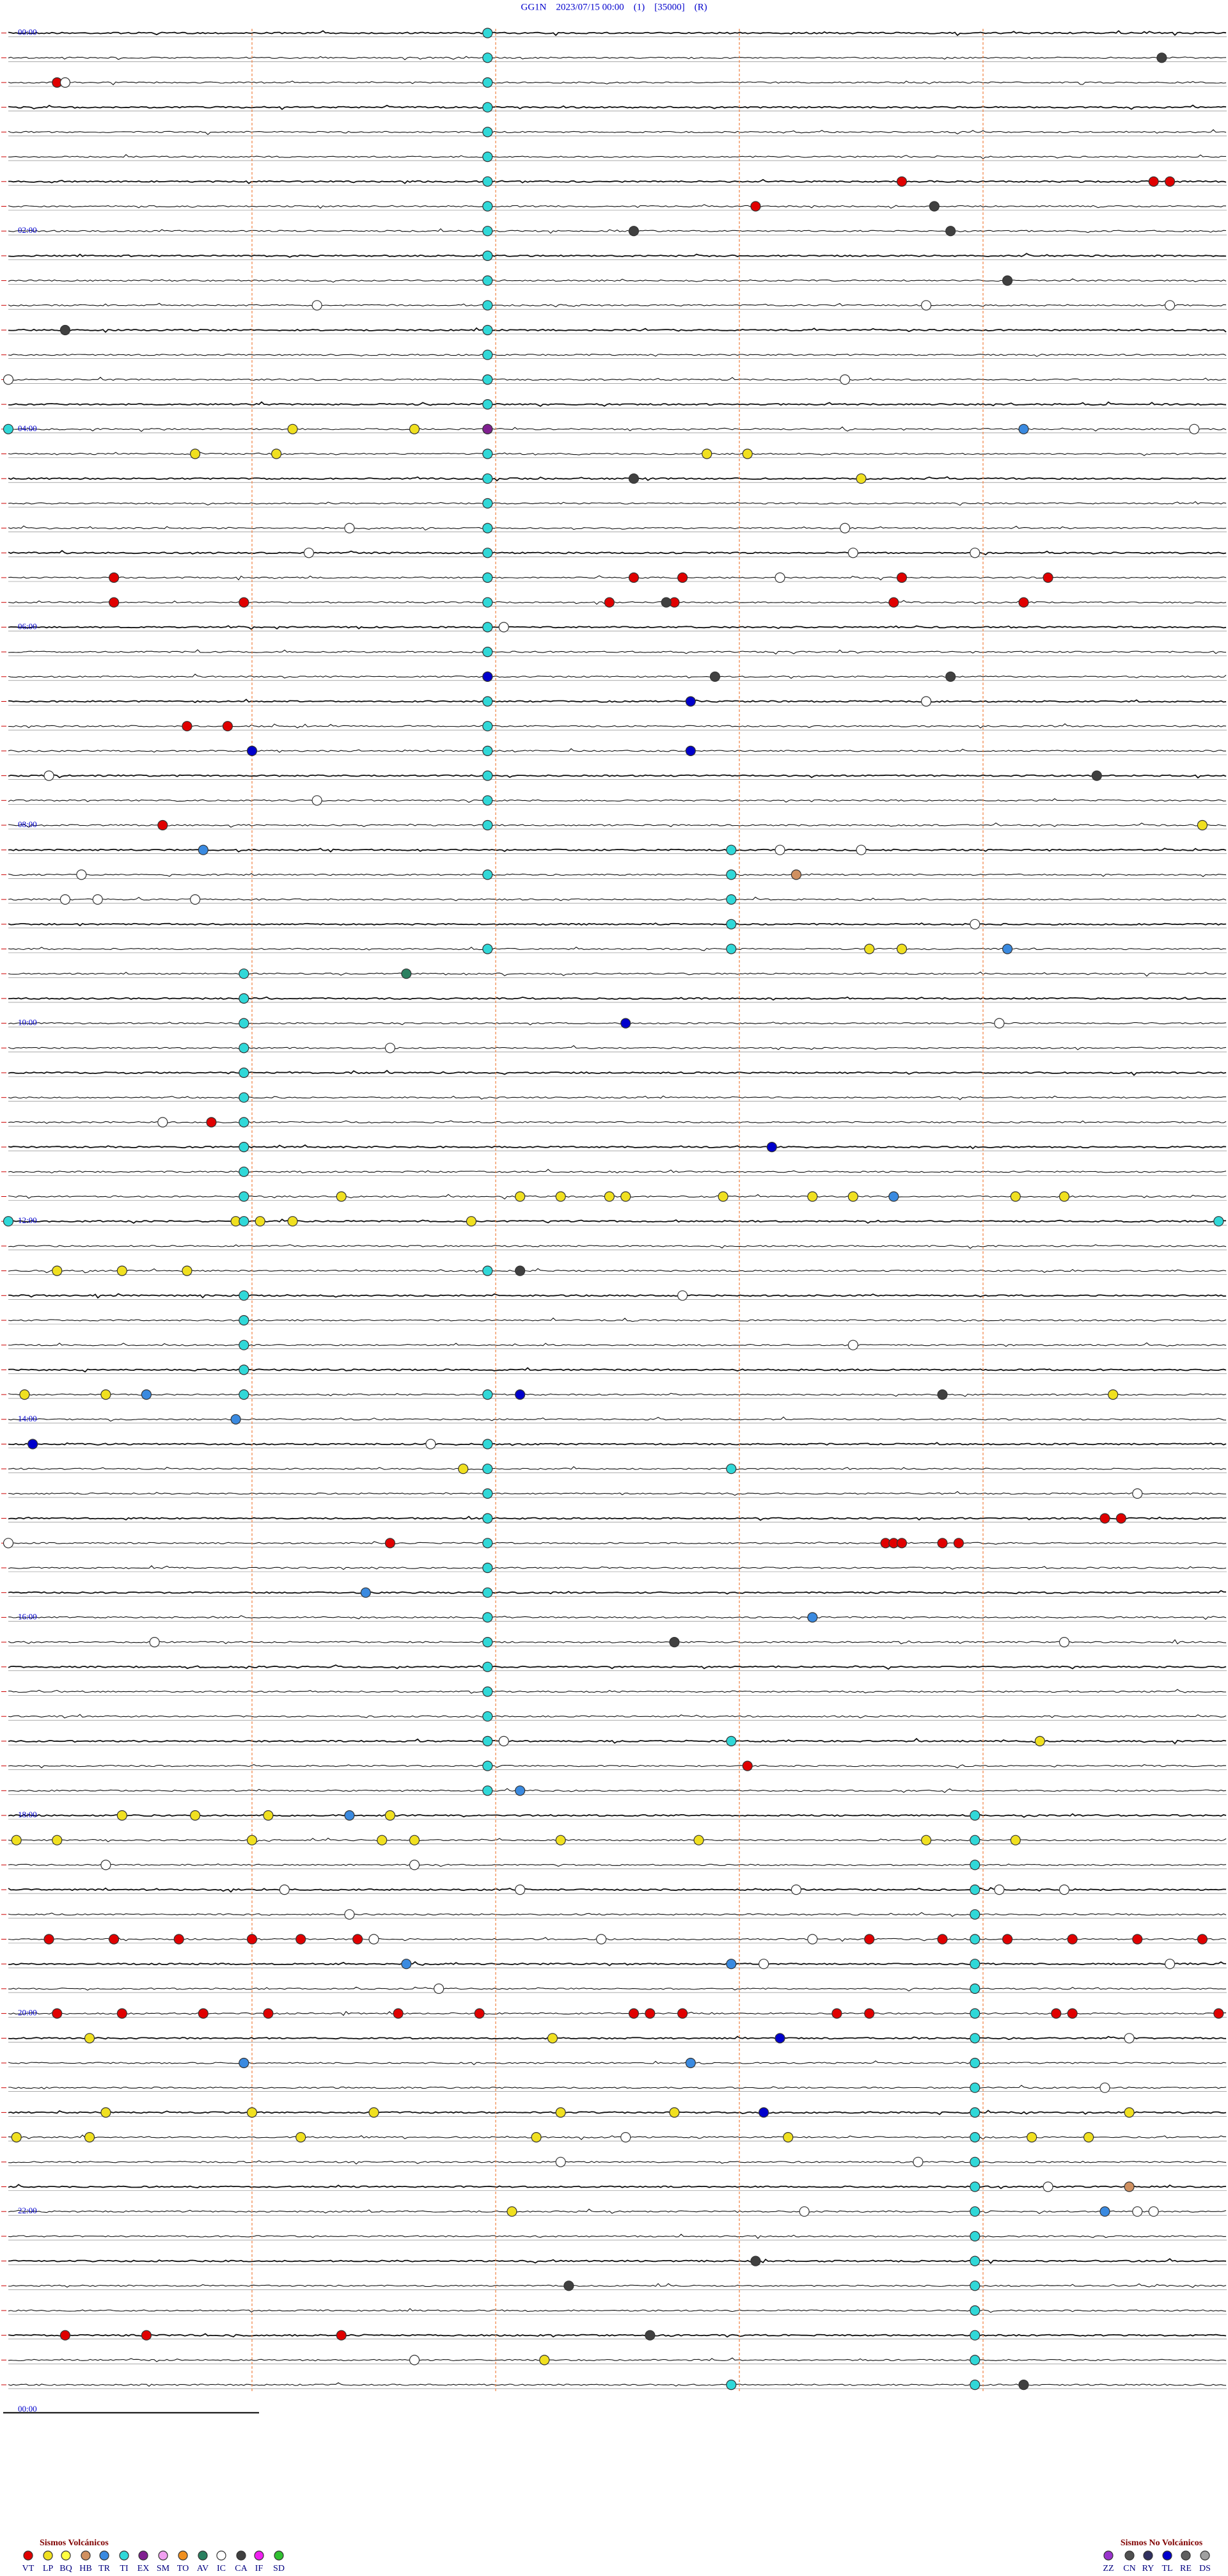  What do you see at coordinates (614, 7) in the screenshot?
I see `chart-title: GG1N 2023/07/15 00:00 (1) [35000] (R)` at bounding box center [614, 7].